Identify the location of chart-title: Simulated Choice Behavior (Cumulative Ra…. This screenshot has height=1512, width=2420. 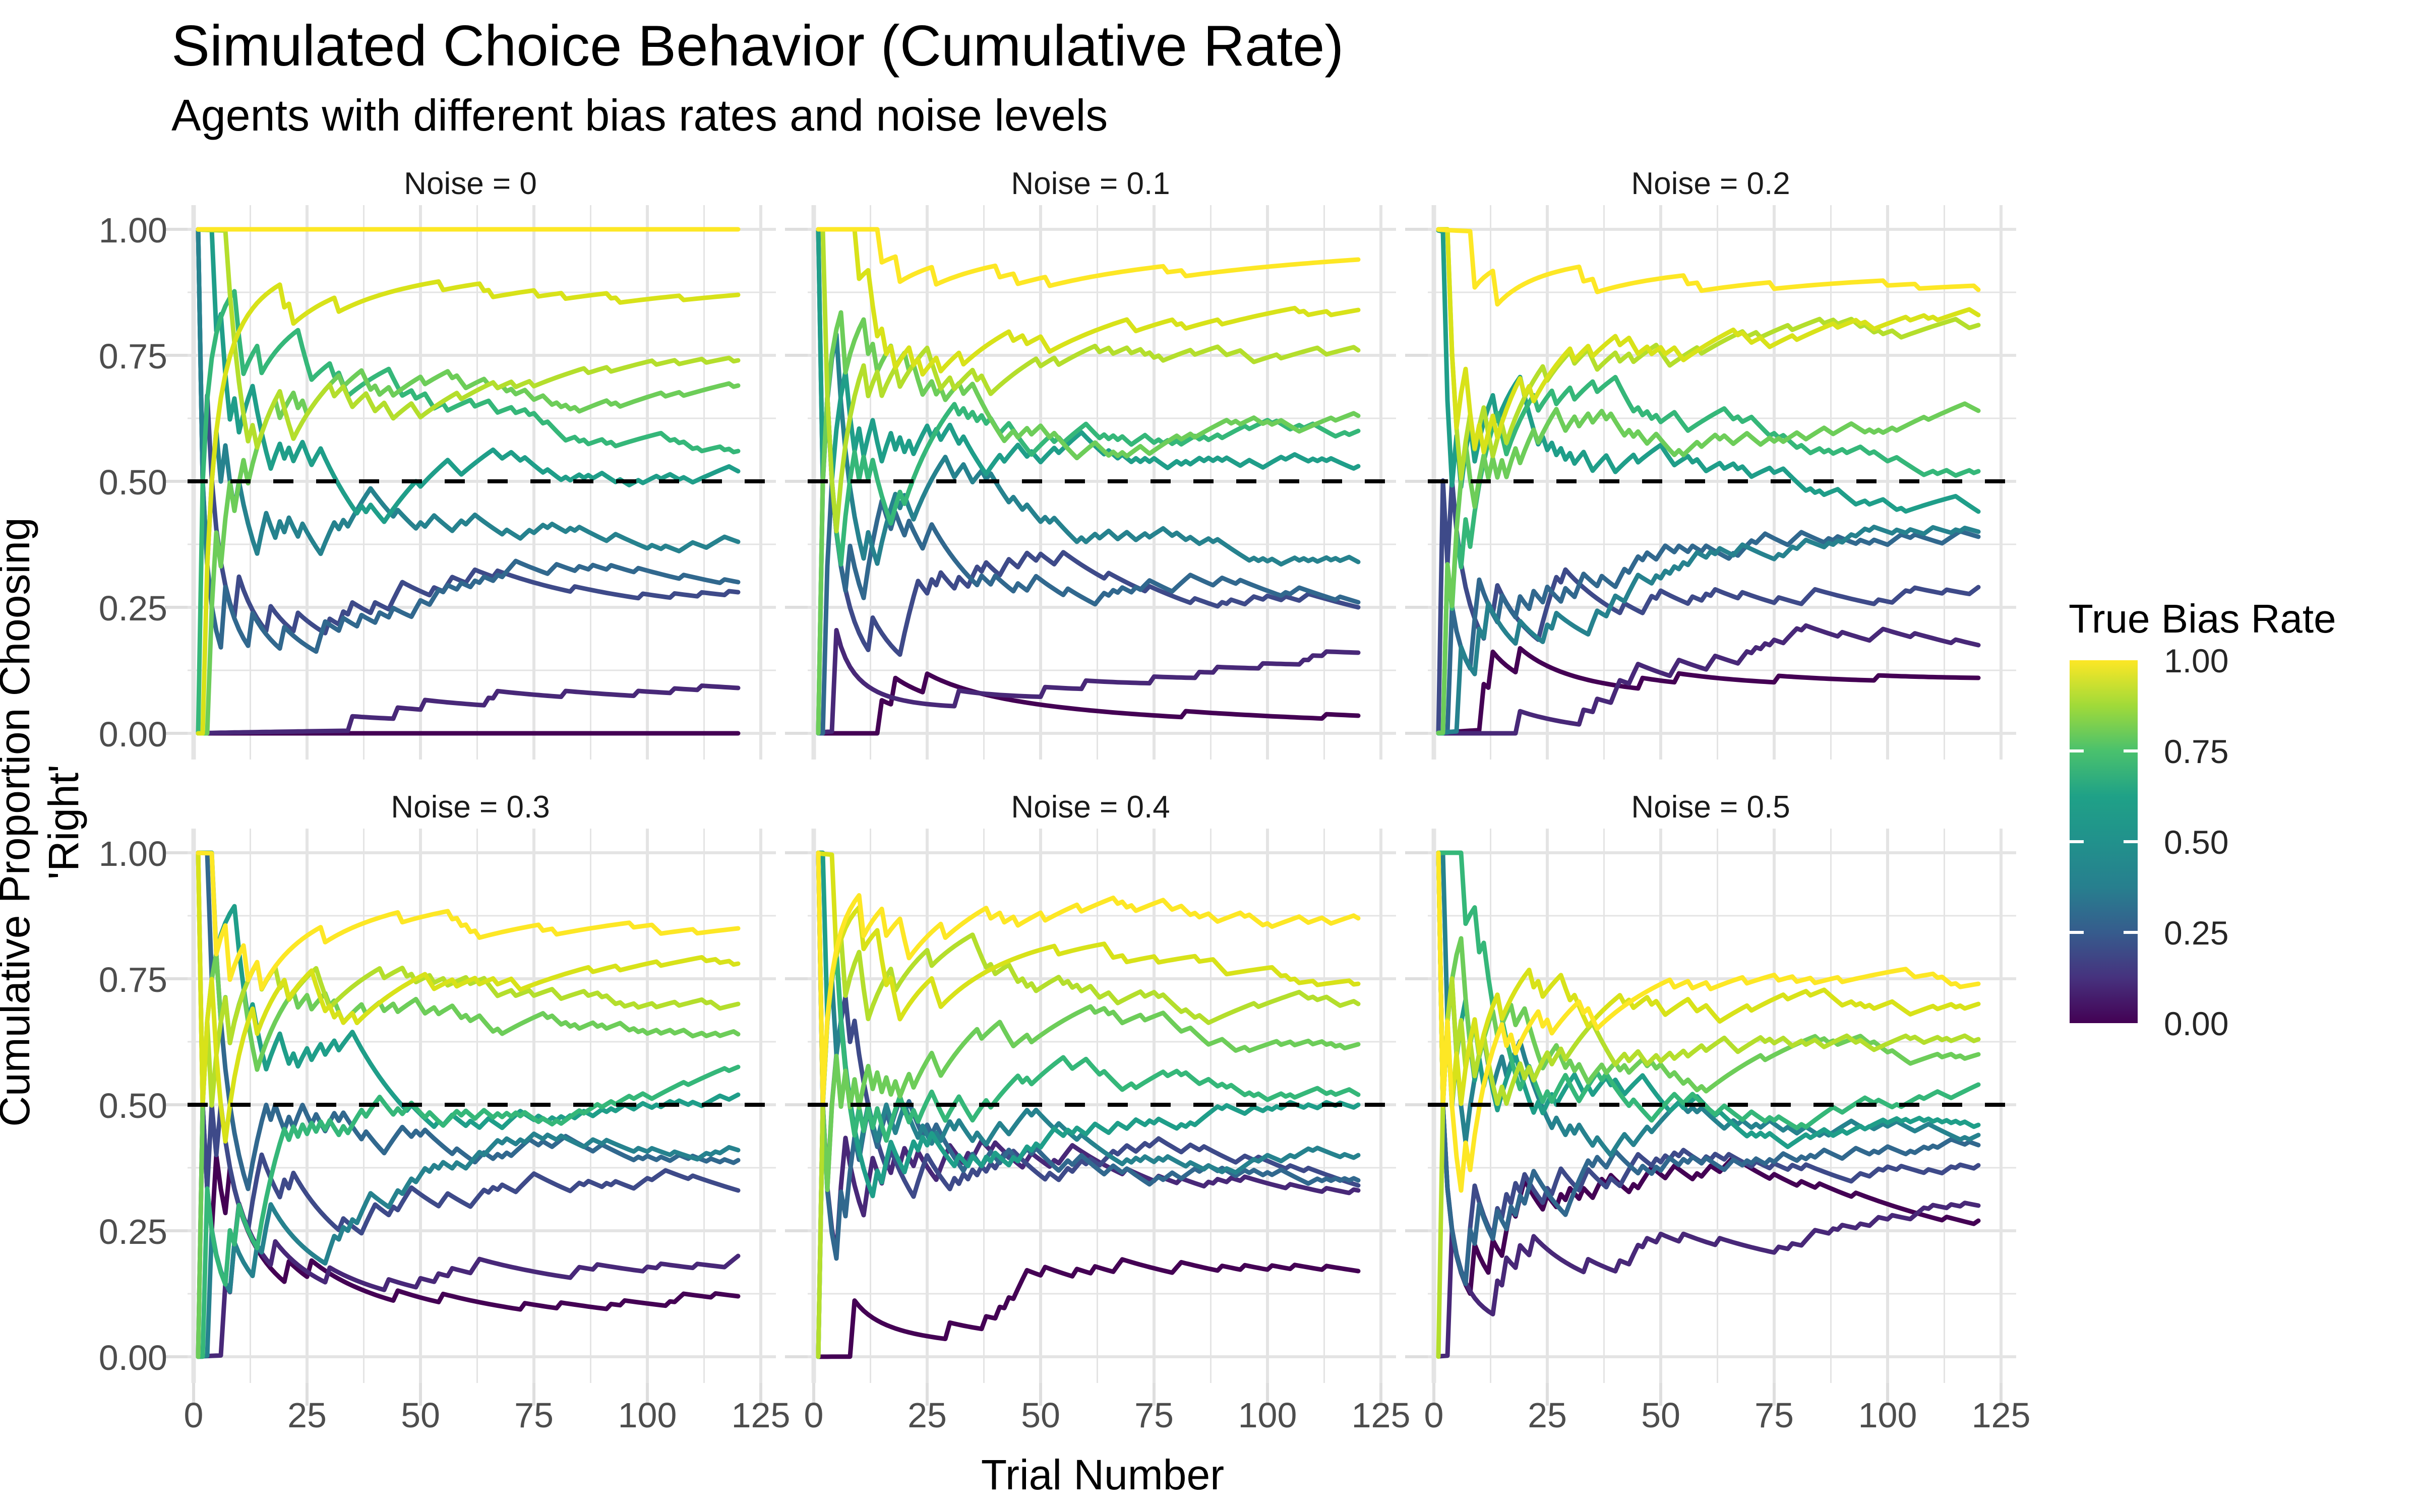
(757, 46).